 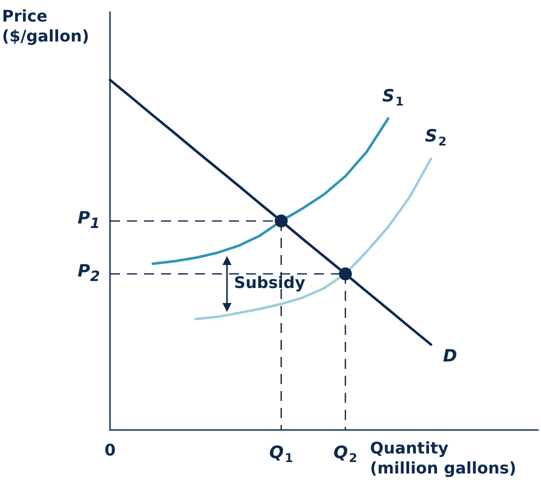 What do you see at coordinates (270, 282) in the screenshot?
I see `annotation: Subsidy` at bounding box center [270, 282].